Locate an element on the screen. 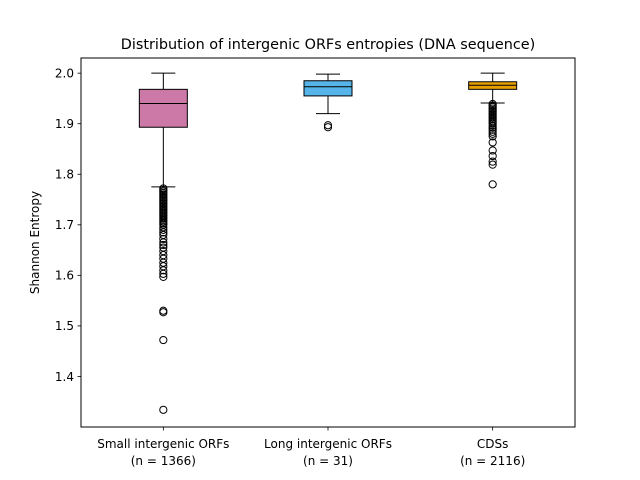  y-tick-label: 1.4 is located at coordinates (64, 377).